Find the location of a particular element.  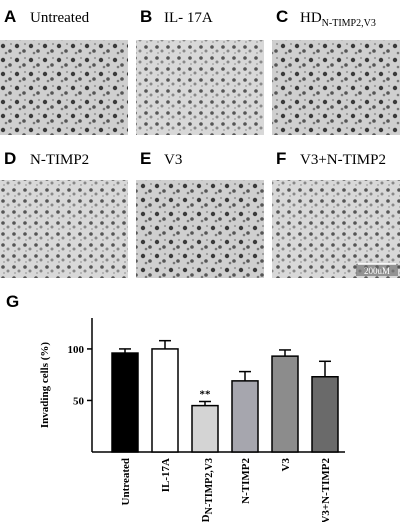

x-tick-label: Untreated is located at coordinates (126, 481).